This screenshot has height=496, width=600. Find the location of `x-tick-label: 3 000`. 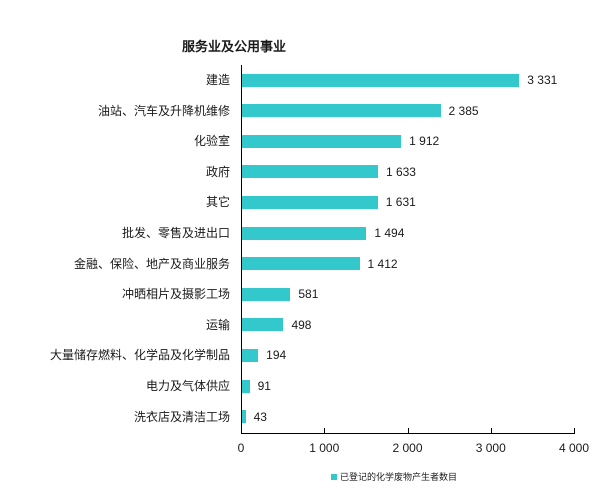

x-tick-label: 3 000 is located at coordinates (490, 448).